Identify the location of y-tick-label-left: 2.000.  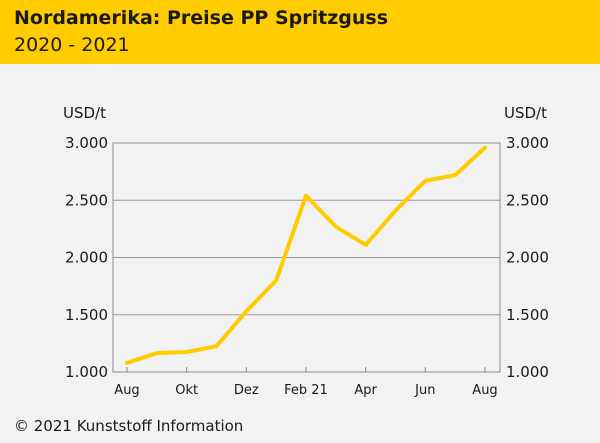
(86, 258).